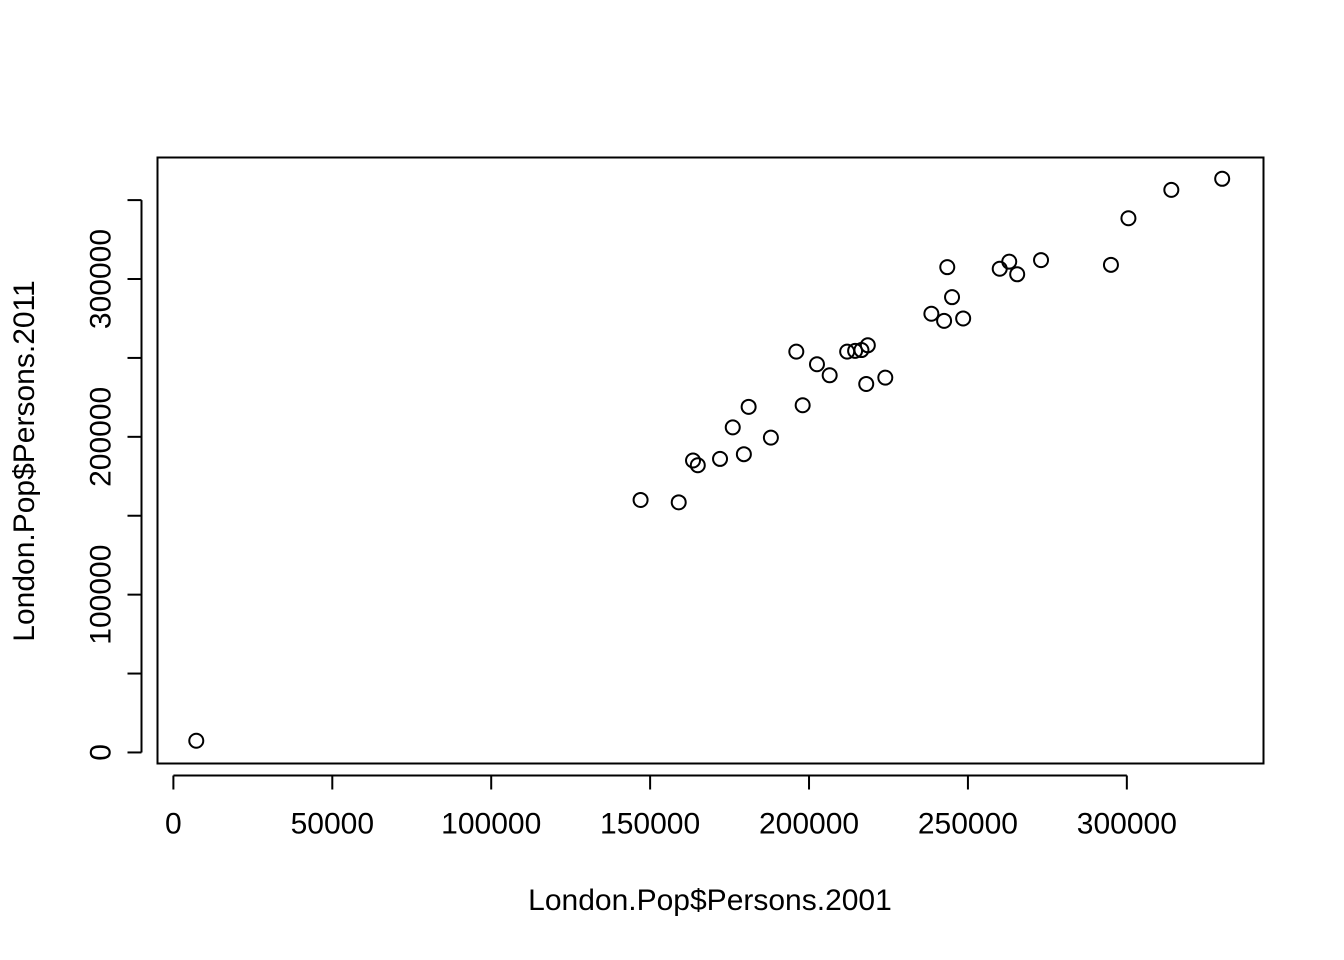  What do you see at coordinates (332, 824) in the screenshot?
I see `x-tick-label: 50000` at bounding box center [332, 824].